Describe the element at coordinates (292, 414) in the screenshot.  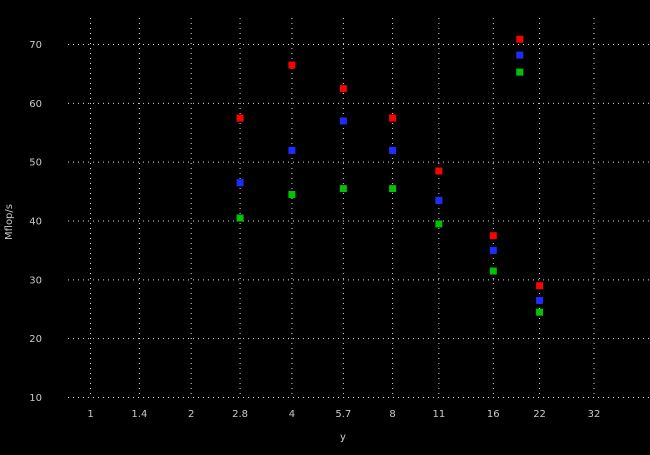
I see `x-tick-label: 4` at that location.